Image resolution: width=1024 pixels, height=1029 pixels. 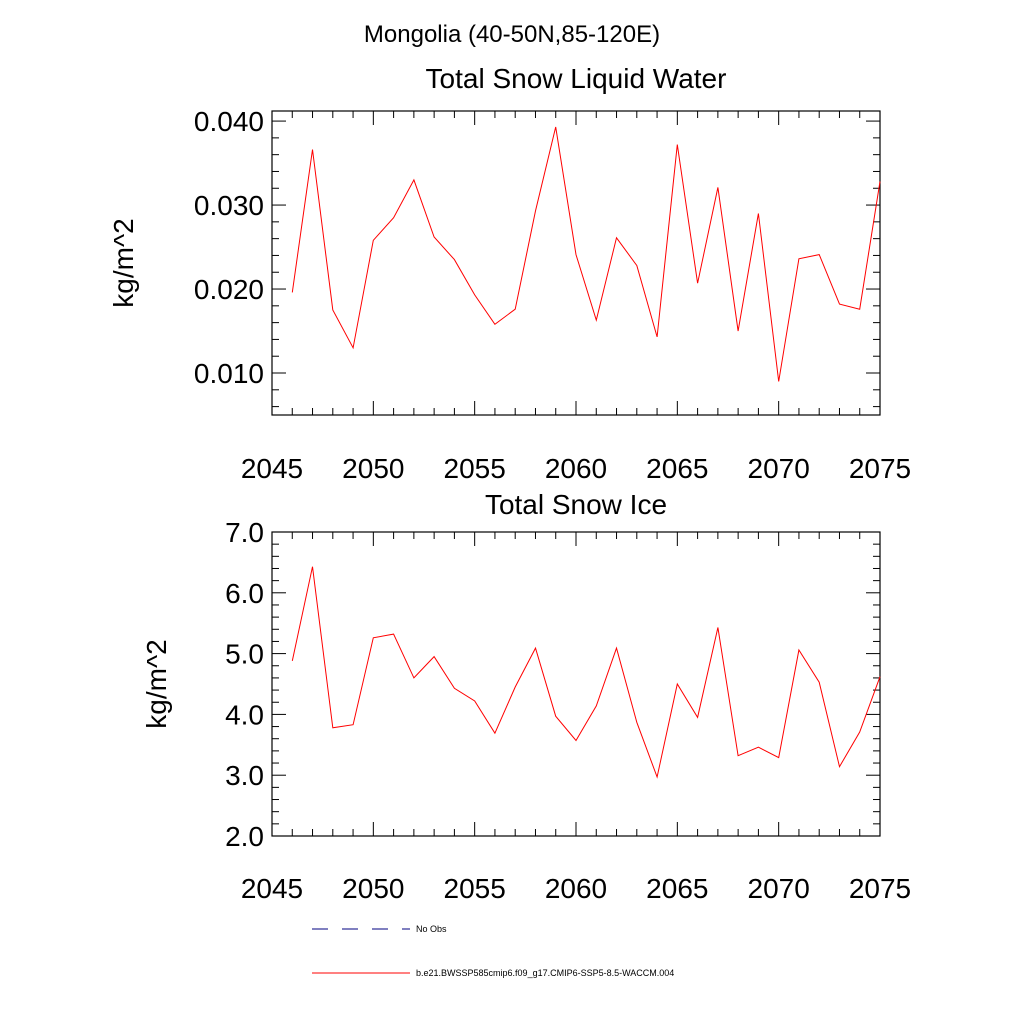 I want to click on y-tick-label: 7.0, so click(x=244, y=532).